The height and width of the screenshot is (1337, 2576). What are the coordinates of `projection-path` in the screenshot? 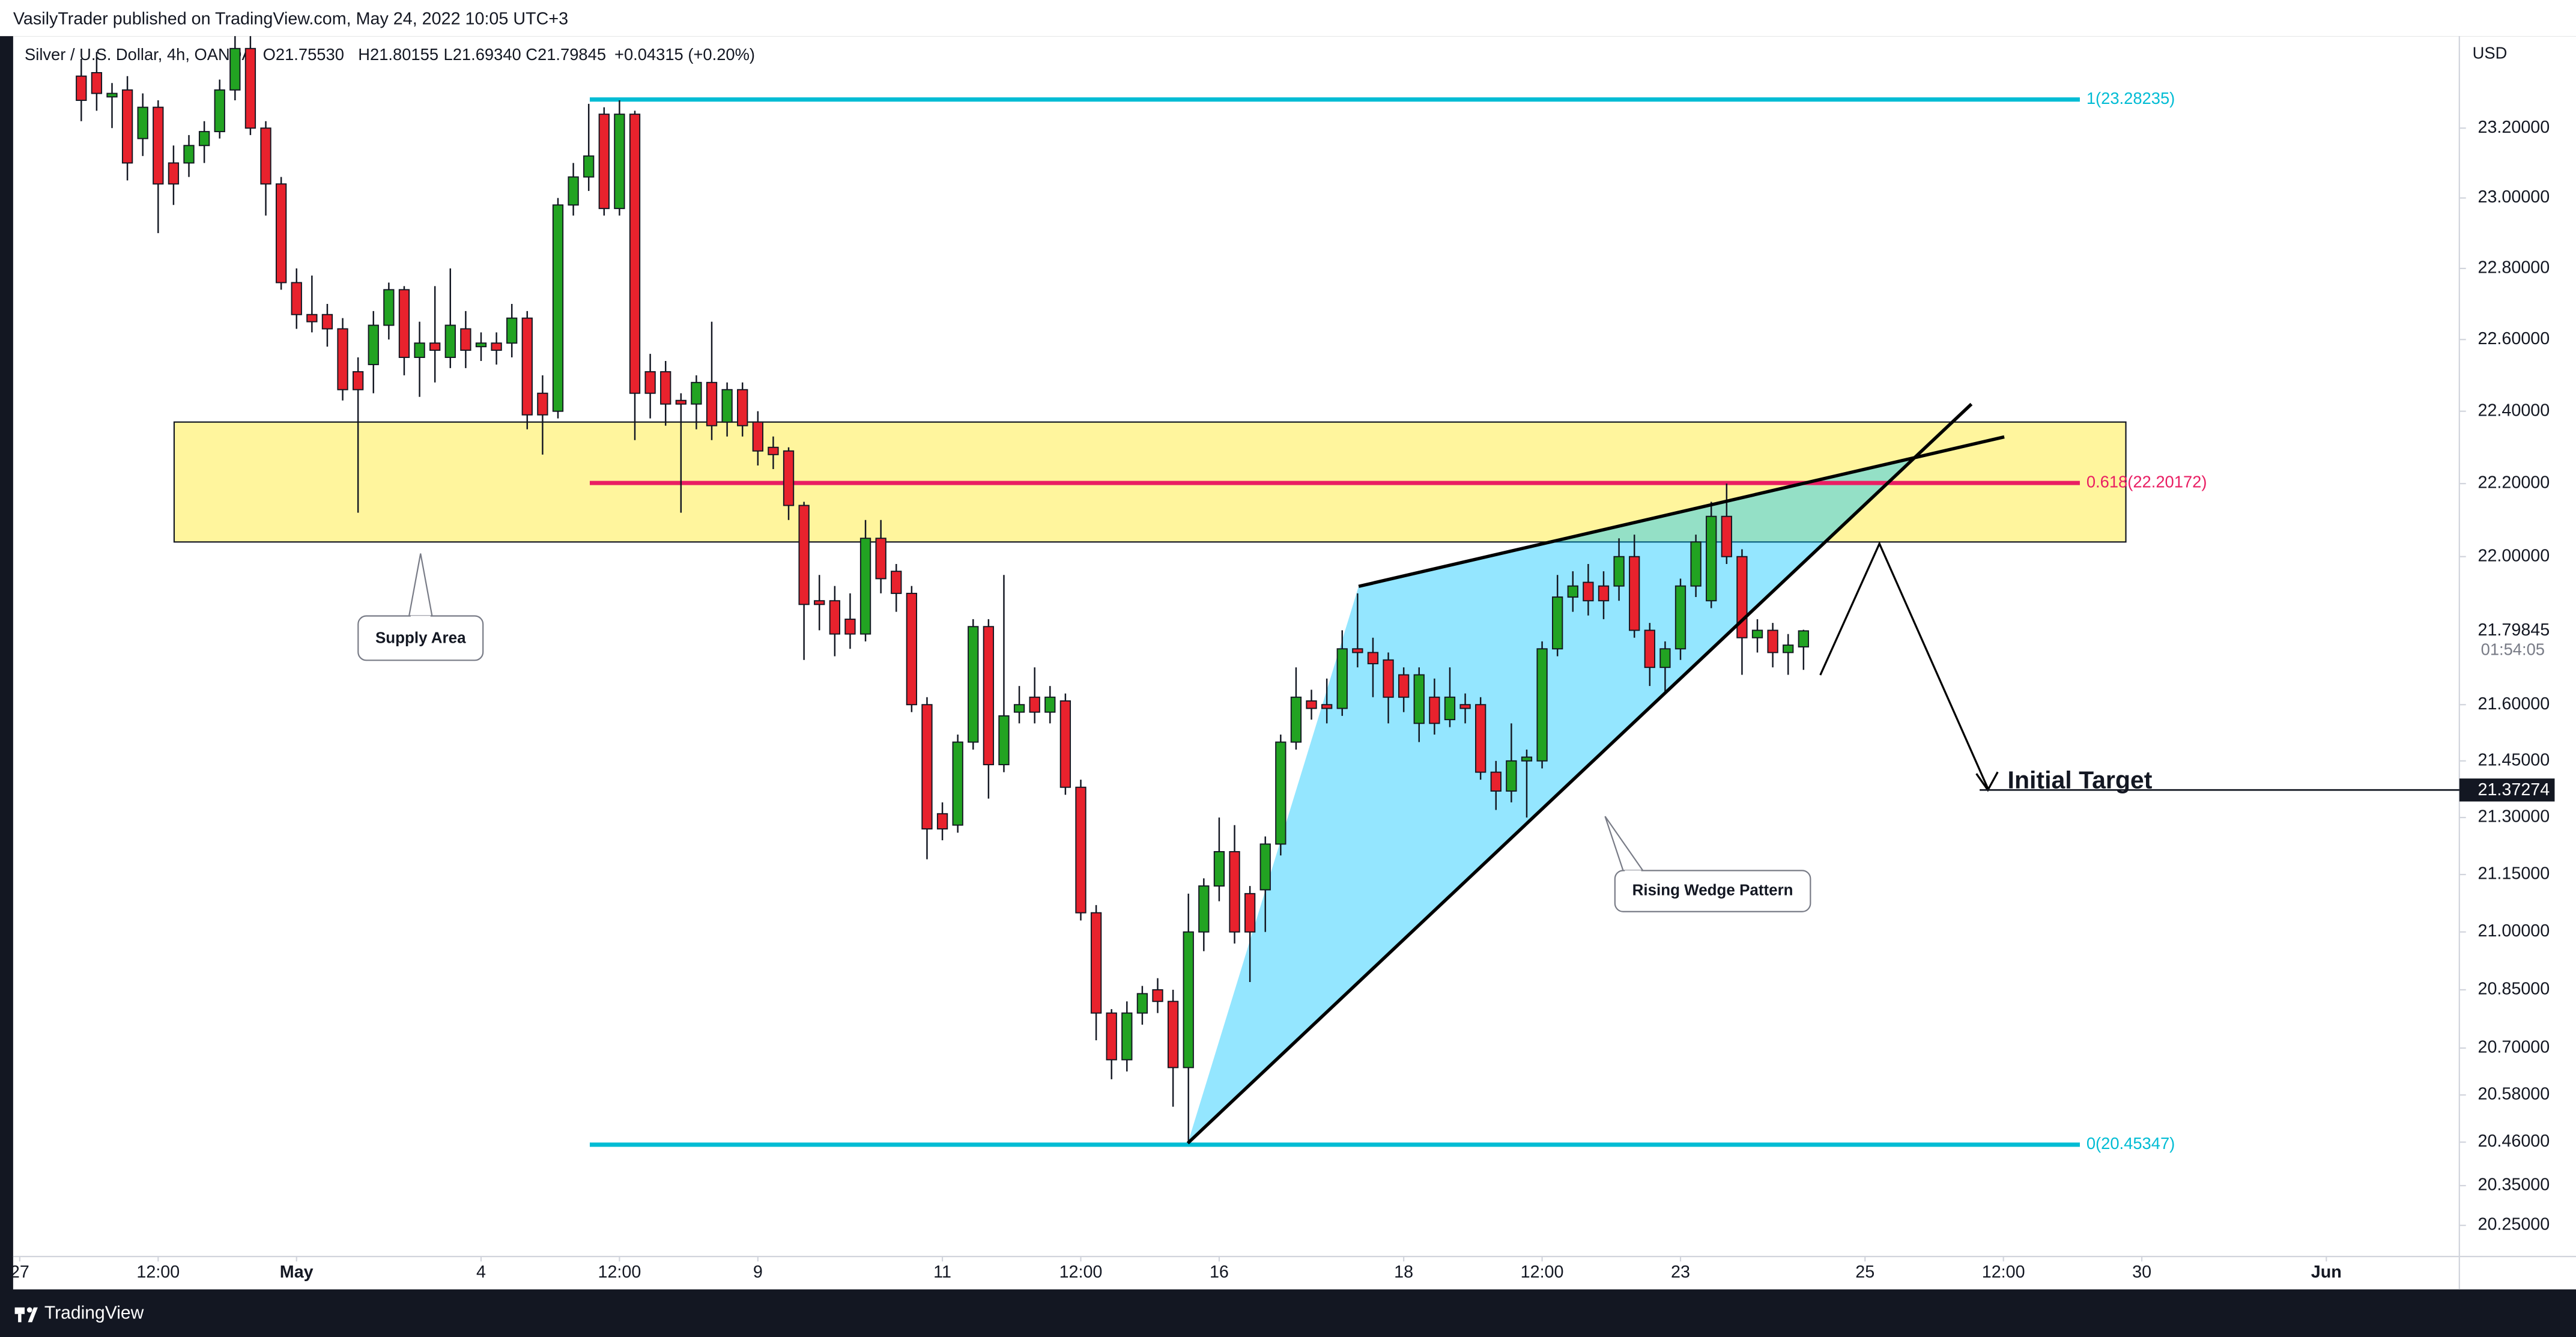 It's located at (1904, 665).